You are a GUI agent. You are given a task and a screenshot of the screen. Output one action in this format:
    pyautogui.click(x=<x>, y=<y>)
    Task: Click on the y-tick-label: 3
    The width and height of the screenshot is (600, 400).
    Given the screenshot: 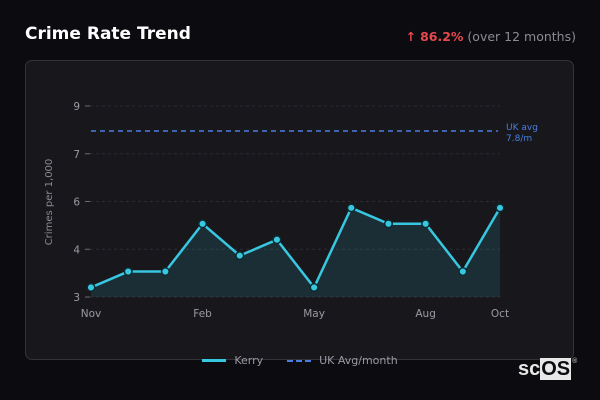 What is the action you would take?
    pyautogui.click(x=76, y=298)
    